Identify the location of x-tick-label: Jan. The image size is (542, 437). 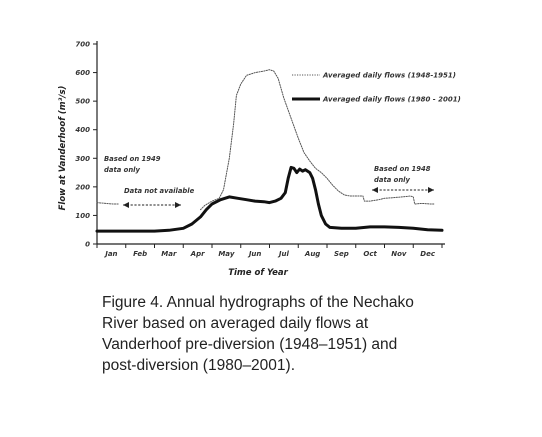
(110, 254).